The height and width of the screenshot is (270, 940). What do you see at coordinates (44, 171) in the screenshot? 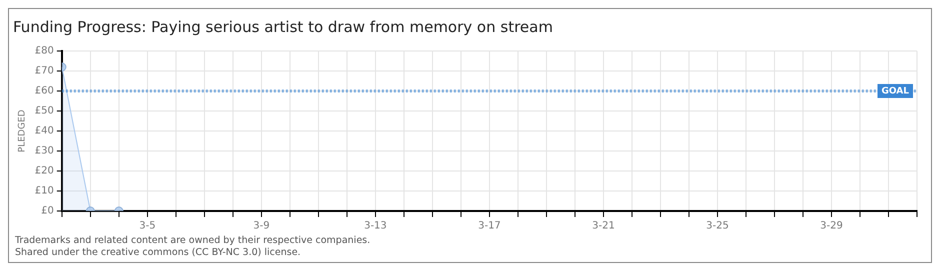
I see `y-tick-label: £20` at bounding box center [44, 171].